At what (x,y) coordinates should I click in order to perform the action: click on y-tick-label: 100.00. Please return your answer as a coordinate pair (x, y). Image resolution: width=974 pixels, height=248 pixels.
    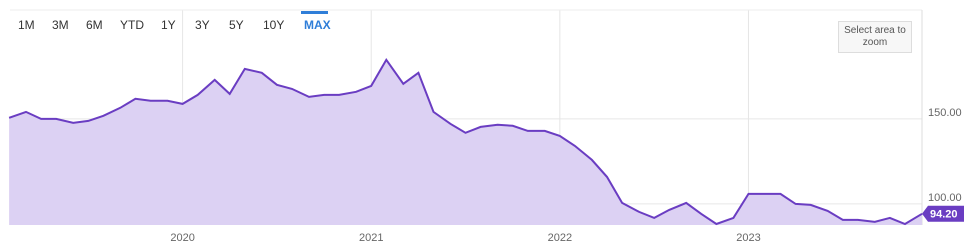
    Looking at the image, I should click on (945, 198).